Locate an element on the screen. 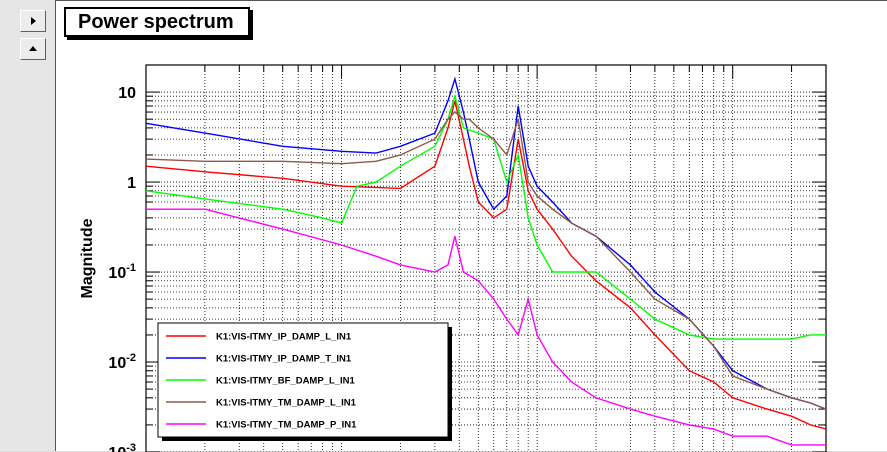  y-tick-label: 10⁻² is located at coordinates (122, 362).